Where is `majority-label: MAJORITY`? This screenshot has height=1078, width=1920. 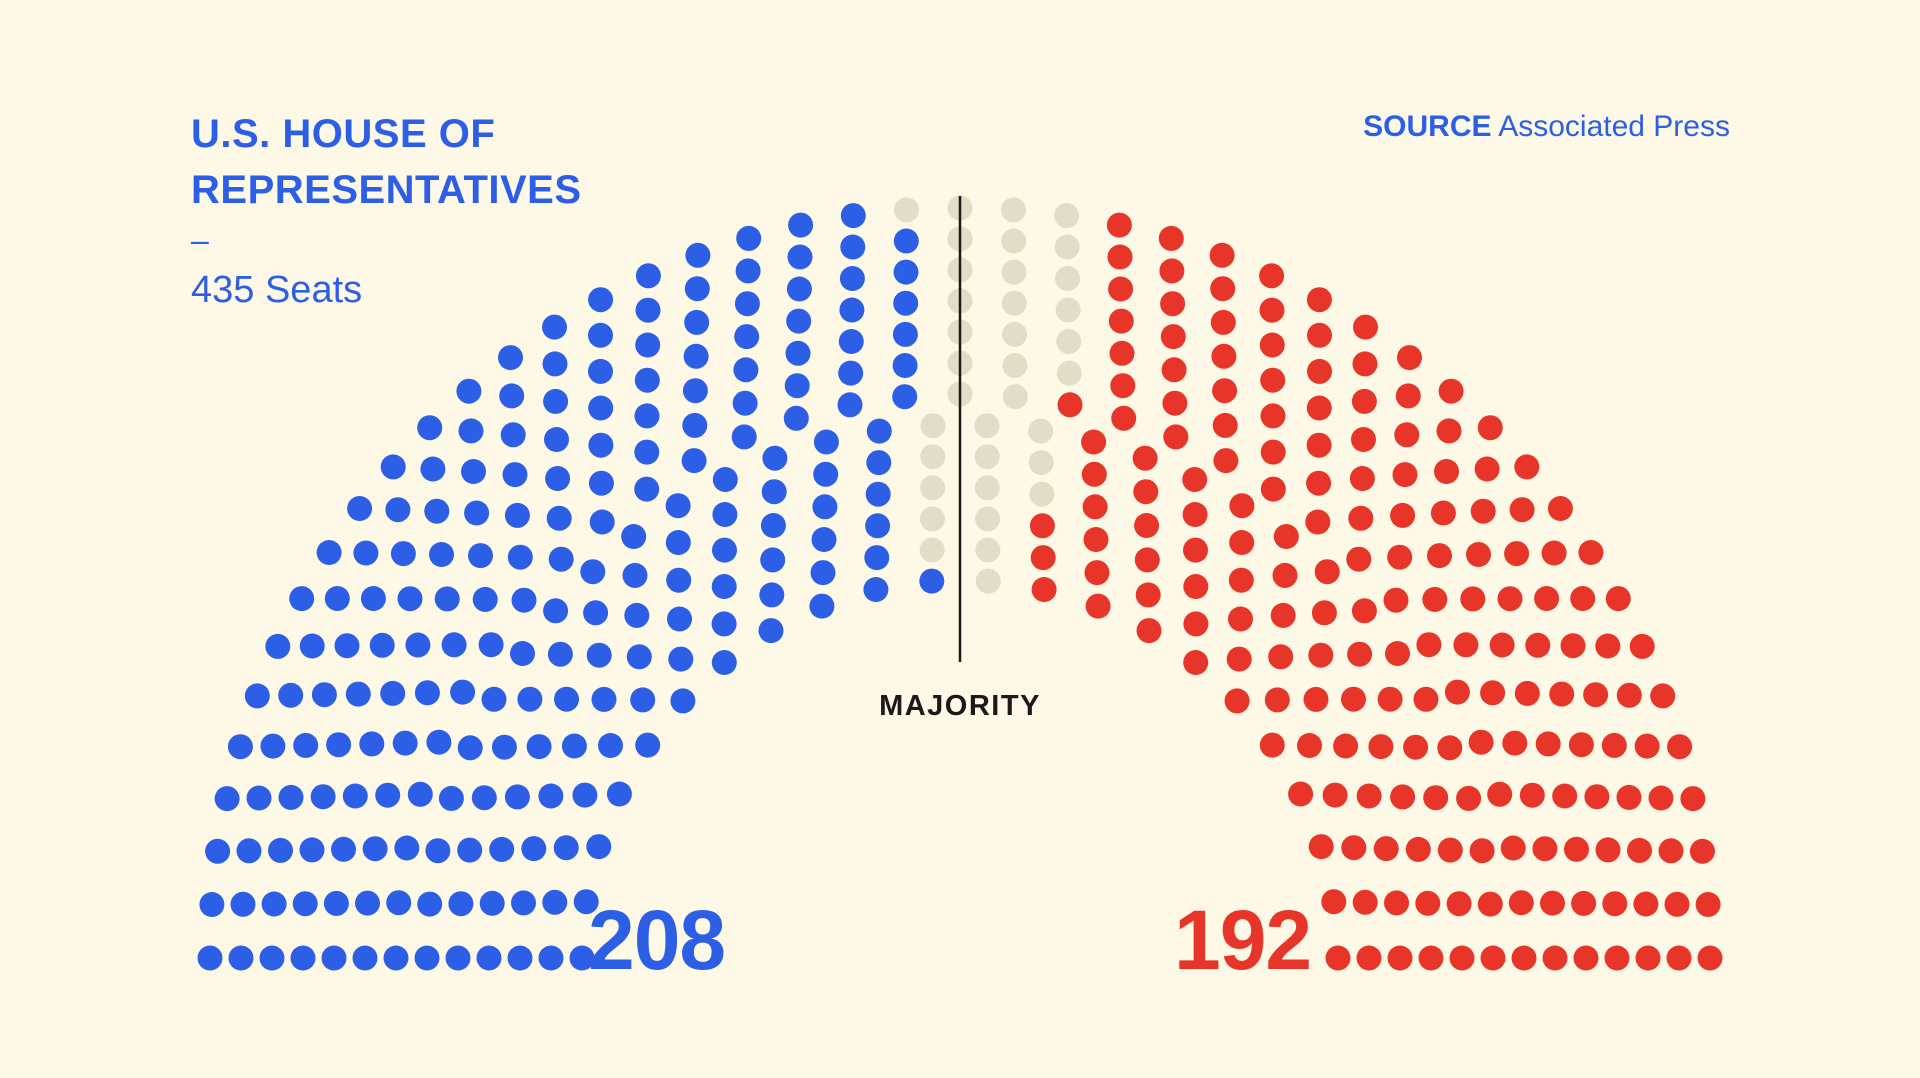 majority-label: MAJORITY is located at coordinates (960, 706).